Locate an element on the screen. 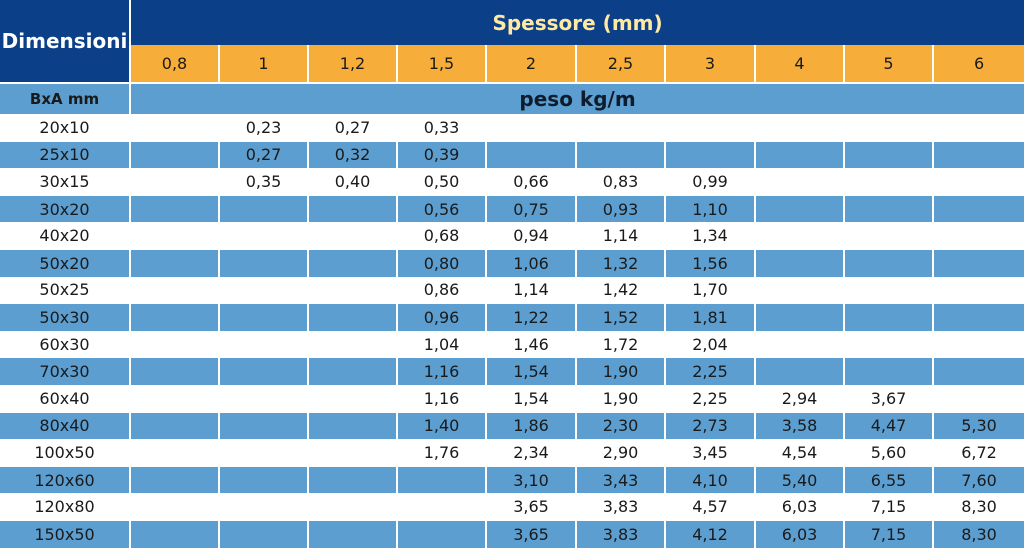 This screenshot has width=1024, height=548. weight-cell: 4,57 is located at coordinates (709, 507).